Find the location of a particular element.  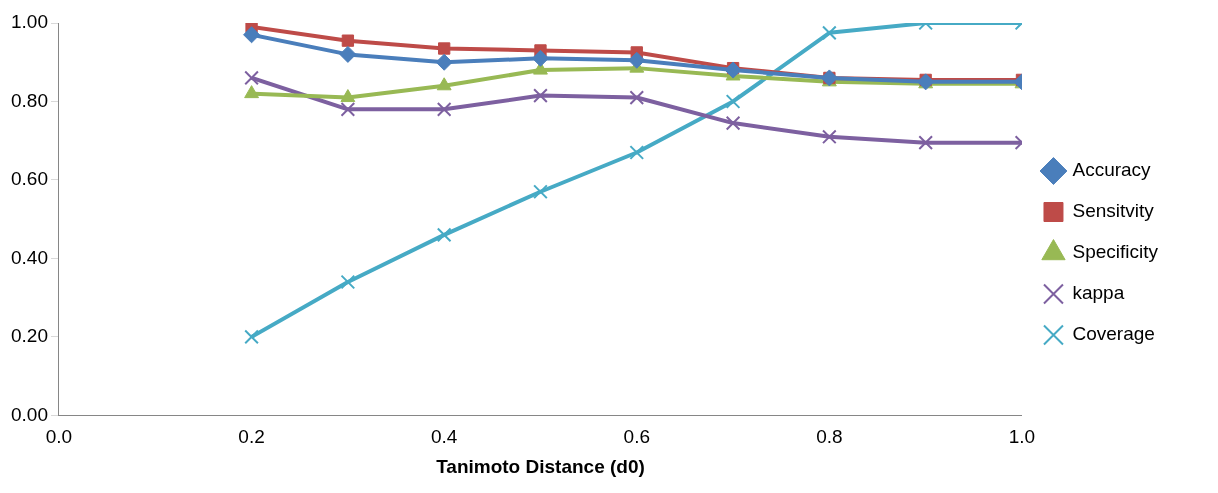

legend-label: Specificity is located at coordinates (1115, 252).